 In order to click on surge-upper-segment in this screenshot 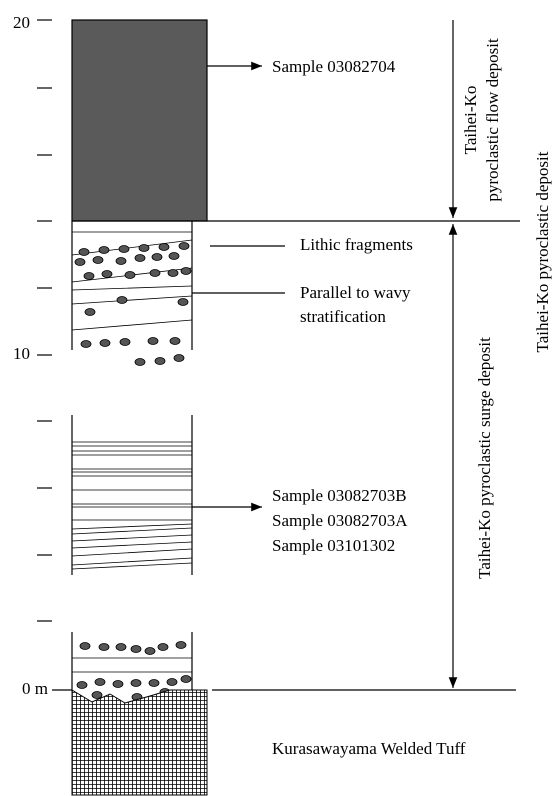, I will do `click(132, 293)`.